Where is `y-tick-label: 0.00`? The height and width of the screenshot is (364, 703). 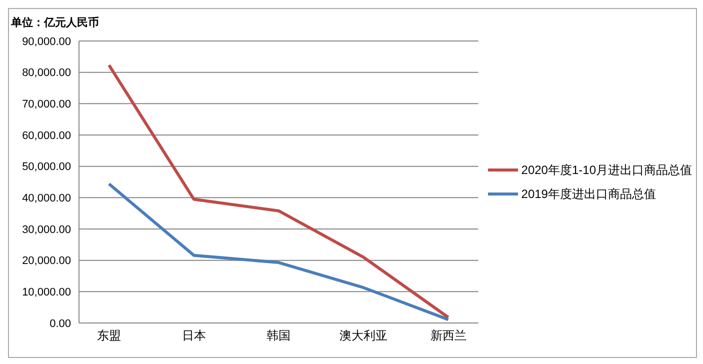
y-tick-label: 0.00 is located at coordinates (60, 324).